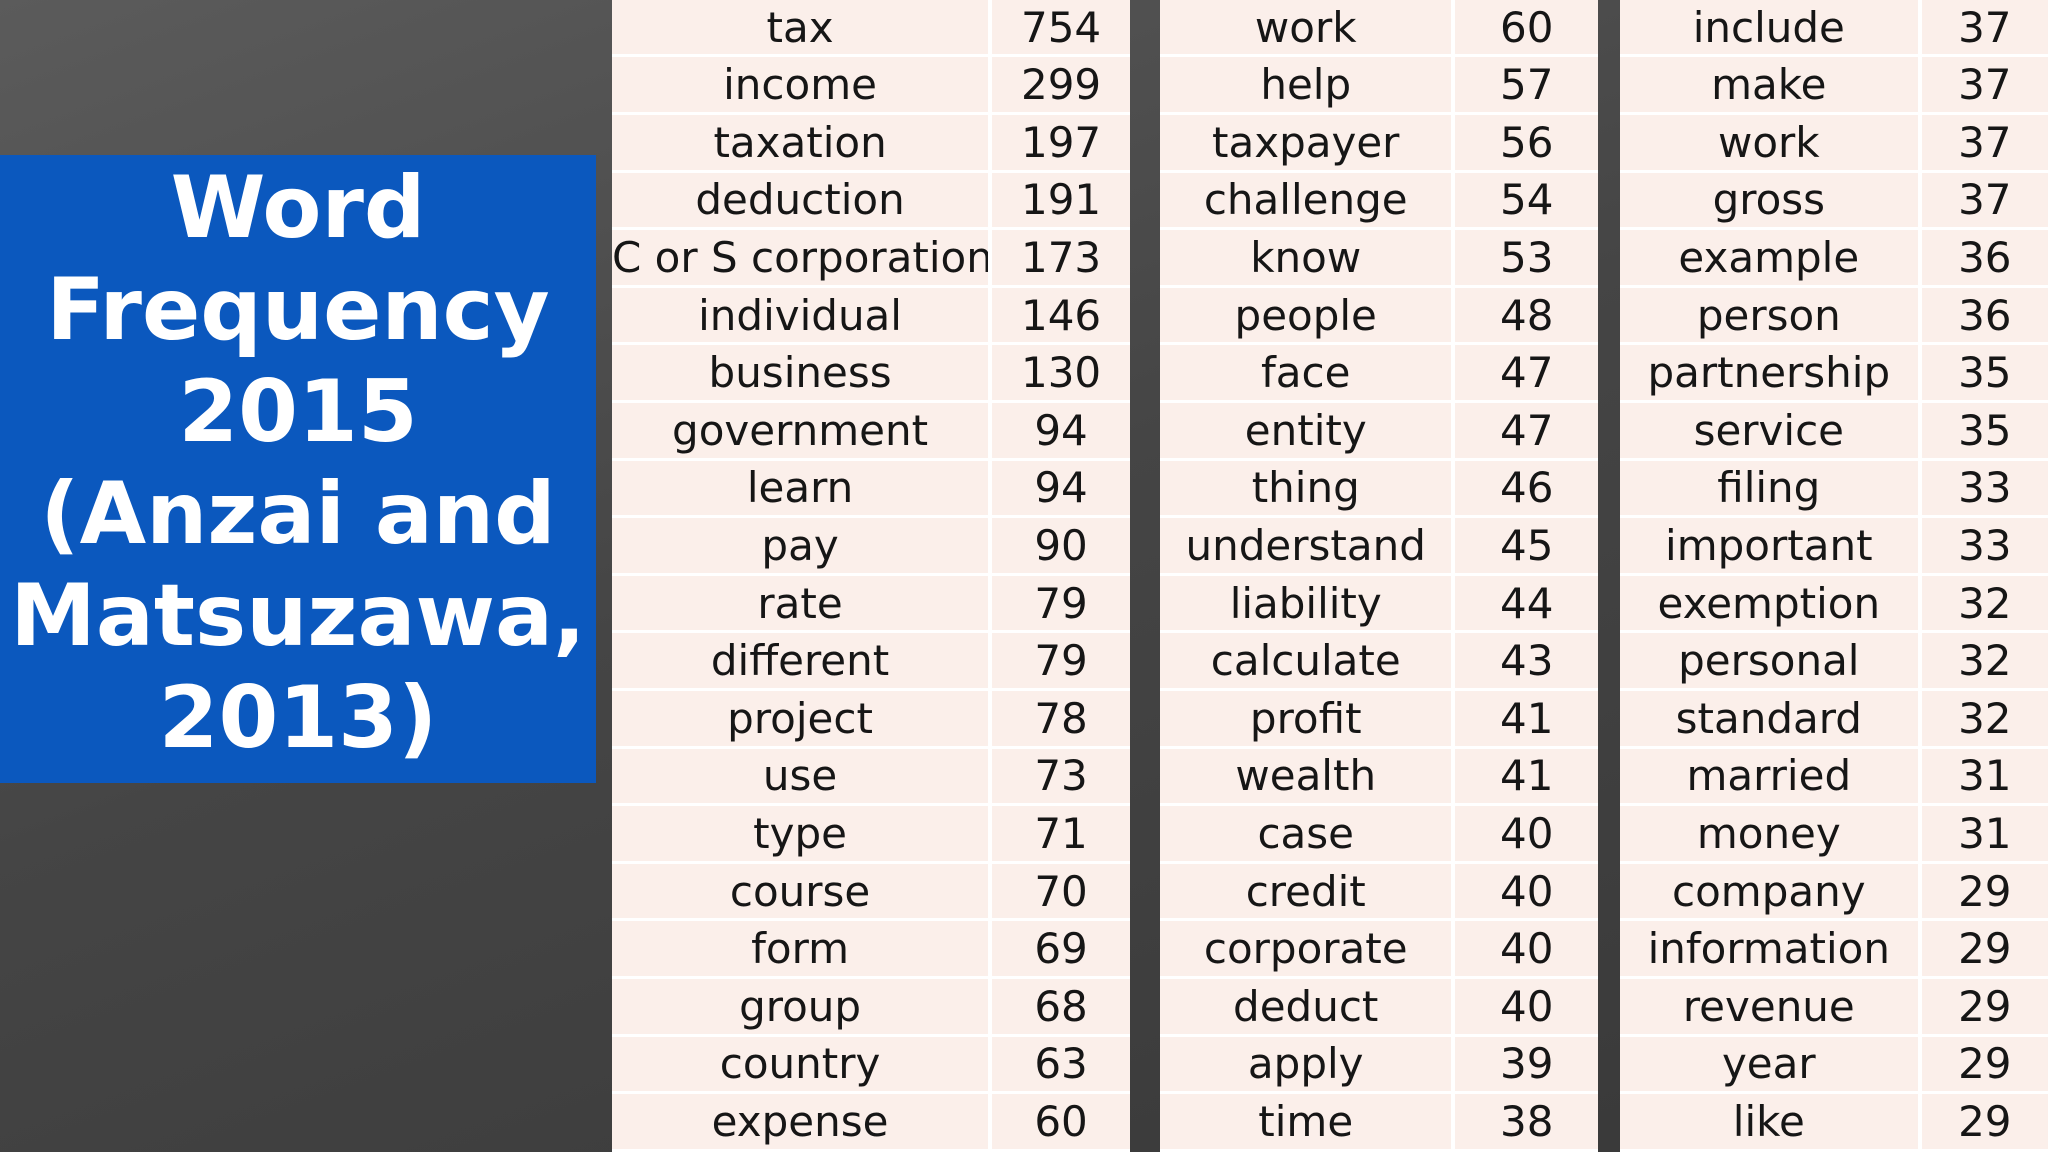 Image resolution: width=2048 pixels, height=1152 pixels. What do you see at coordinates (1379, 143) in the screenshot?
I see `table-row: taxpayer 56` at bounding box center [1379, 143].